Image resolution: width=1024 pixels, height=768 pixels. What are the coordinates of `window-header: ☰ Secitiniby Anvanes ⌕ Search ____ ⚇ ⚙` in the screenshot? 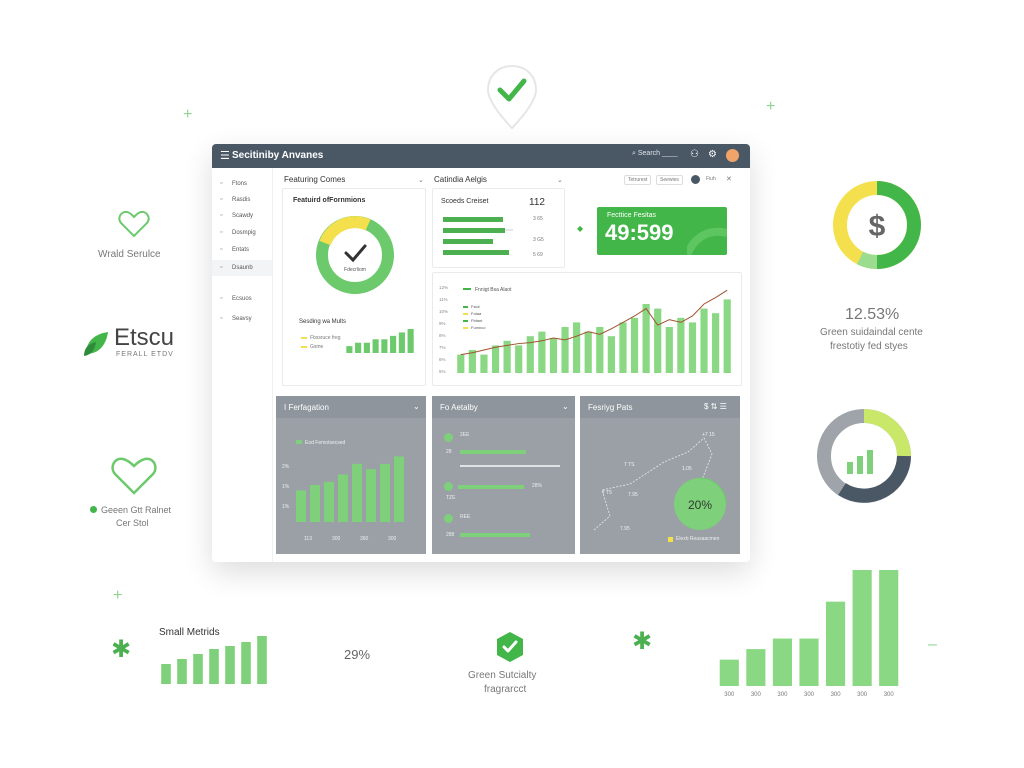 It's located at (481, 156).